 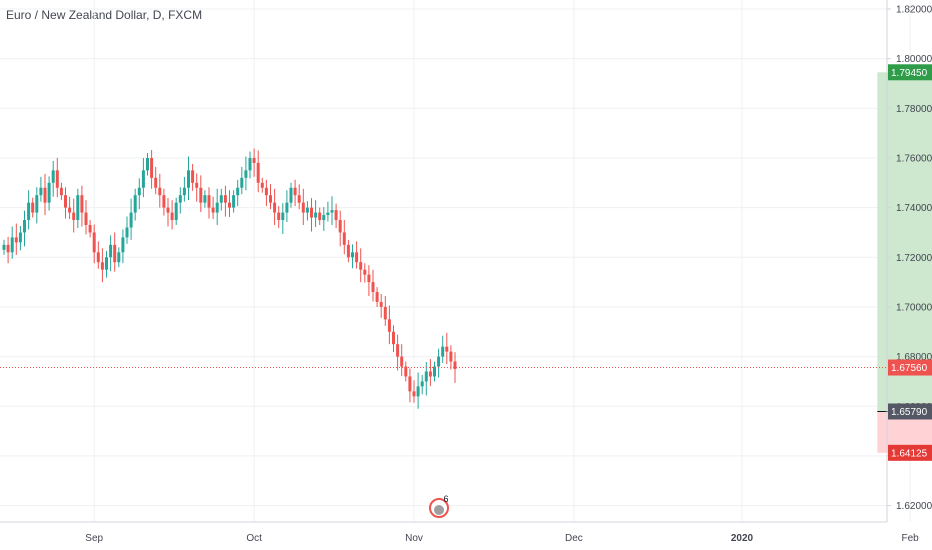 What do you see at coordinates (742, 538) in the screenshot?
I see `x-tick-label: 2020` at bounding box center [742, 538].